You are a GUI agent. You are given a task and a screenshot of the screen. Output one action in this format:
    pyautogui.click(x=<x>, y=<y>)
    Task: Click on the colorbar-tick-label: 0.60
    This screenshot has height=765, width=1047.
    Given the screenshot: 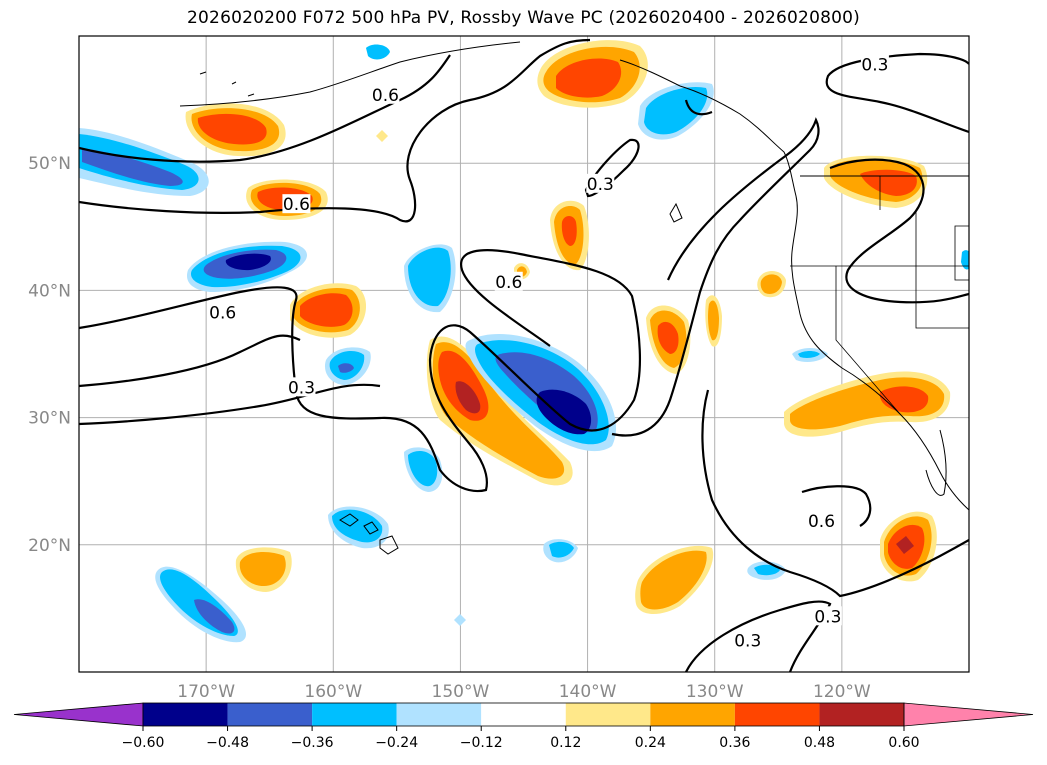 What is the action you would take?
    pyautogui.click(x=903, y=743)
    